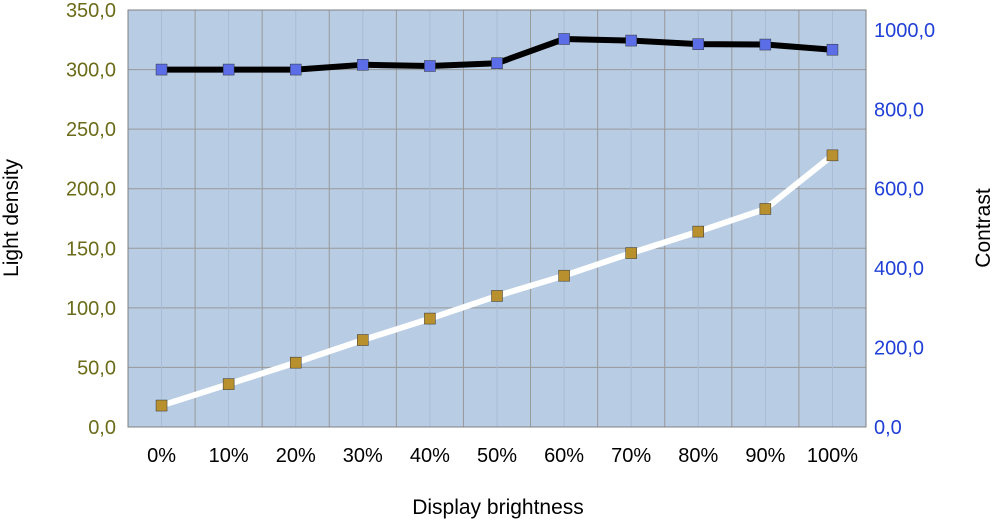  I want to click on right-tick-label: 400,0, so click(899, 269).